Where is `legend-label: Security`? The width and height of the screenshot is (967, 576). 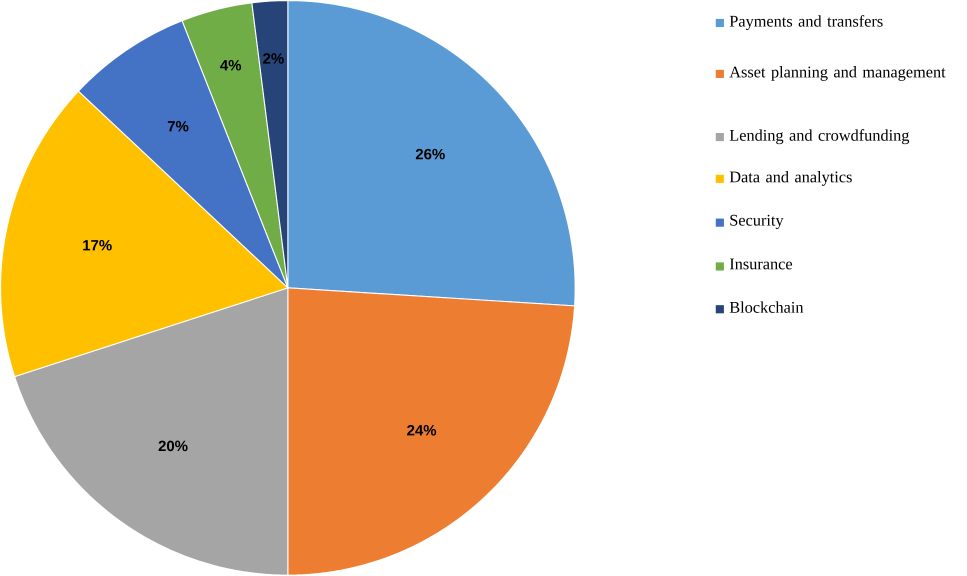 legend-label: Security is located at coordinates (757, 222).